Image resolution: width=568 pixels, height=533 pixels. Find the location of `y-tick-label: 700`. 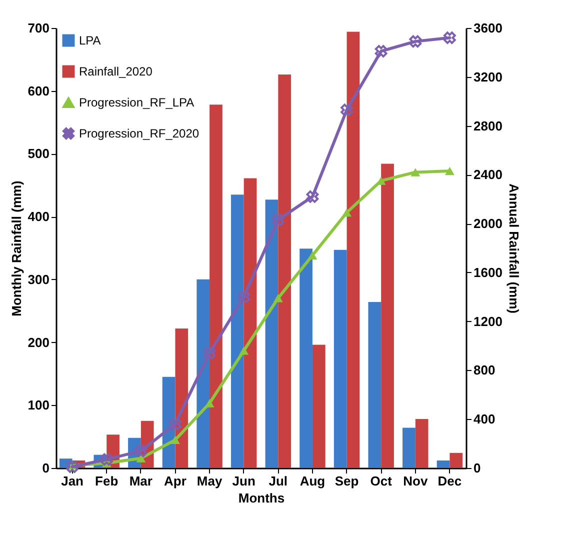

y-tick-label: 700 is located at coordinates (39, 28).